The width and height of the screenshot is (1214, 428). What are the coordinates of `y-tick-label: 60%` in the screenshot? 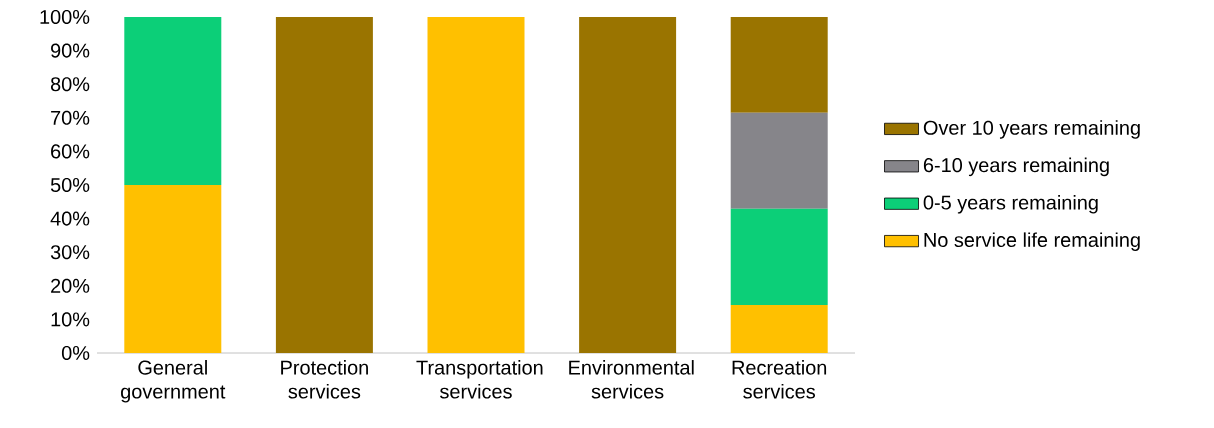 It's located at (70, 151).